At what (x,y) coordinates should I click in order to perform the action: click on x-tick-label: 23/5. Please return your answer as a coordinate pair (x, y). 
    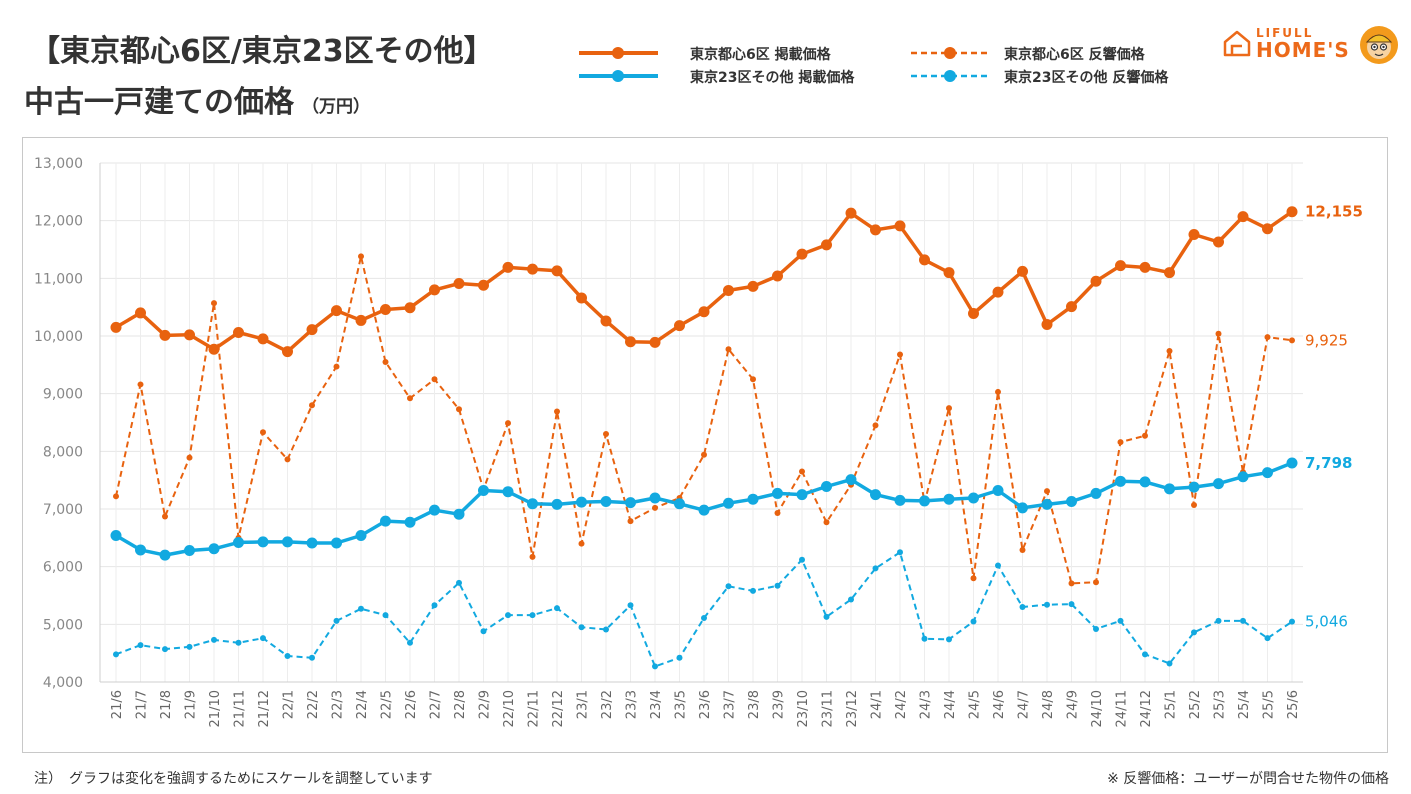
    Looking at the image, I should click on (681, 704).